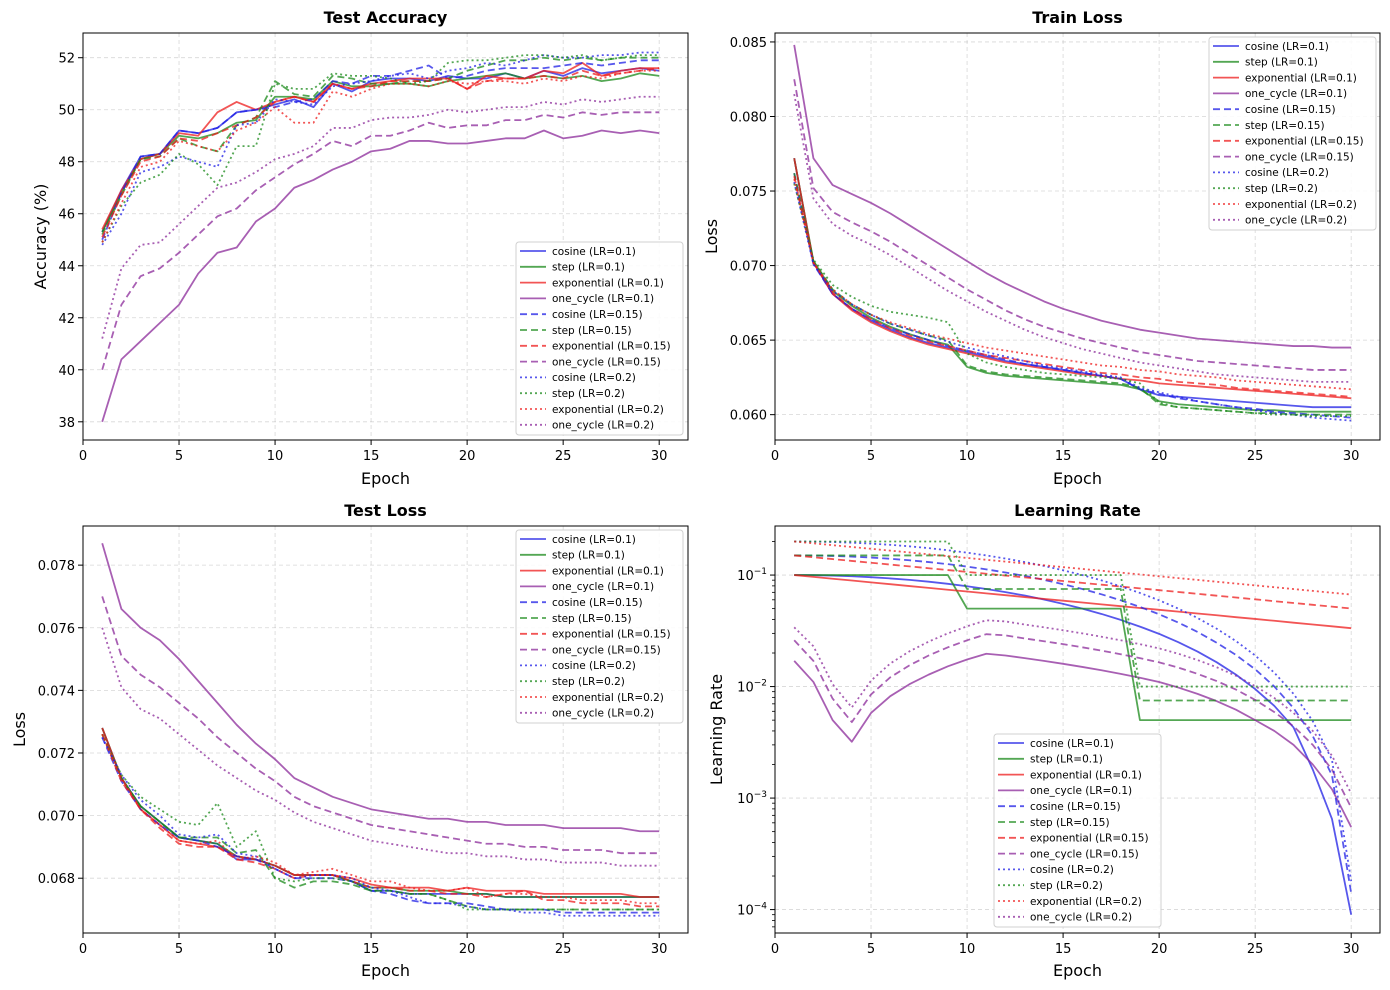 The image size is (1390, 990). I want to click on y-axis-label: Loss, so click(711, 236).